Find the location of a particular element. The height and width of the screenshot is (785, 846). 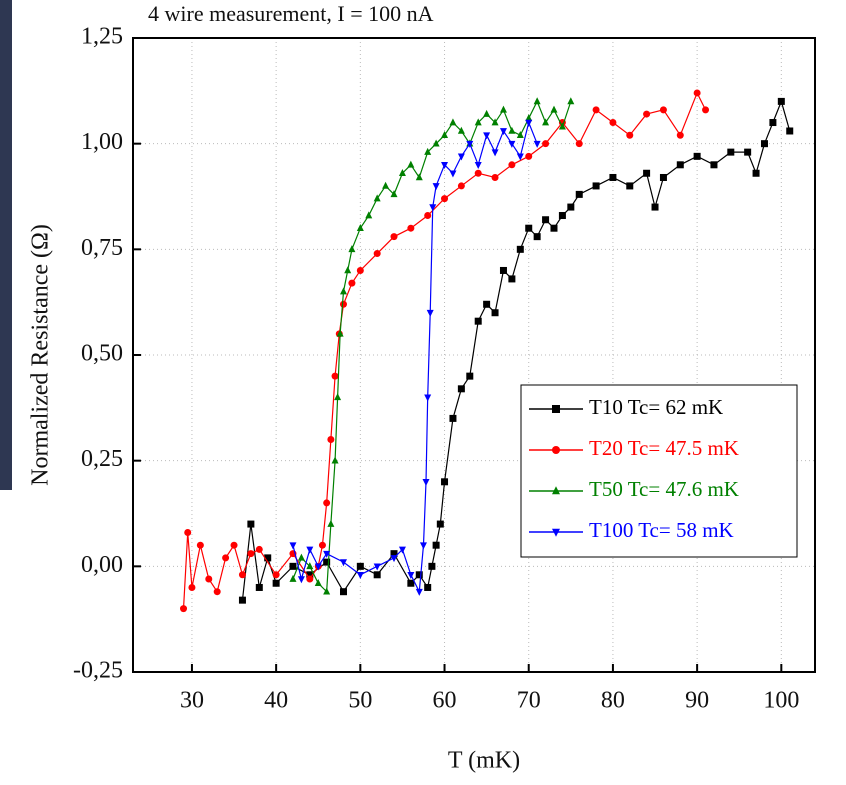

x-tick-label: 100 is located at coordinates (781, 701).